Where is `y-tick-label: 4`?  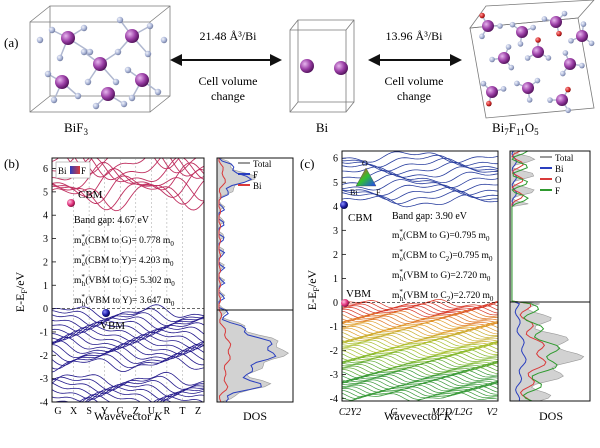 y-tick-label: 4 is located at coordinates (45, 216).